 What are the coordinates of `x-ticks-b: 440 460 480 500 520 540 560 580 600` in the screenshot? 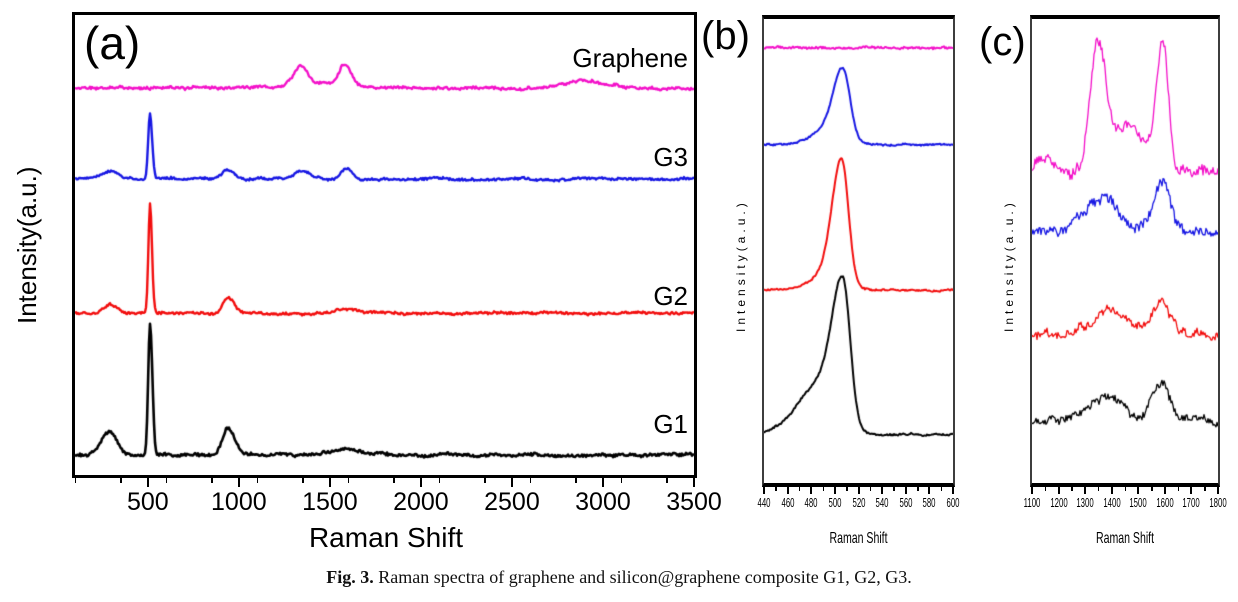 It's located at (858, 507).